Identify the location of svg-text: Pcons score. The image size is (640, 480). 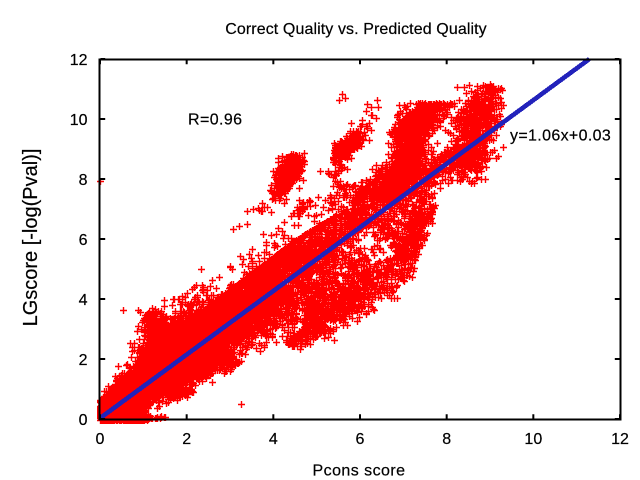
(359, 471).